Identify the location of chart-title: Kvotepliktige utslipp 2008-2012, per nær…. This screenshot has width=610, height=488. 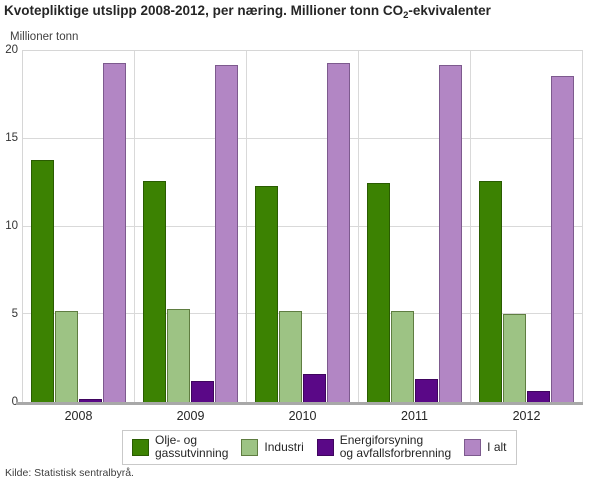
(247, 12).